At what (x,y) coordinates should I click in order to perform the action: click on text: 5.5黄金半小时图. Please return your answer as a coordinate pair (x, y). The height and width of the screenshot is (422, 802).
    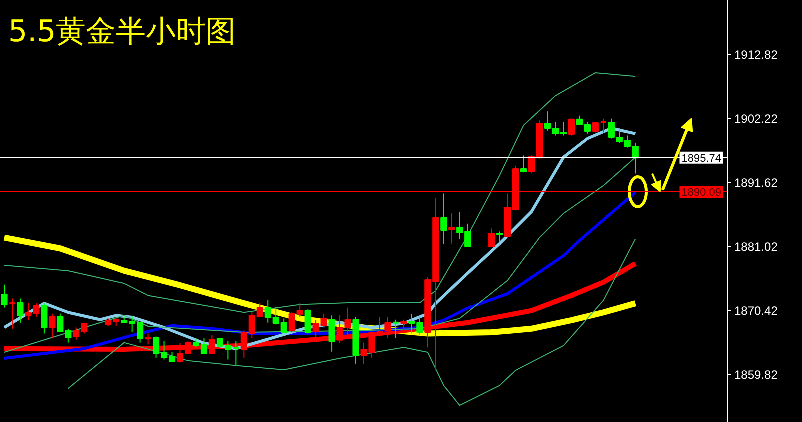
    Looking at the image, I should click on (122, 32).